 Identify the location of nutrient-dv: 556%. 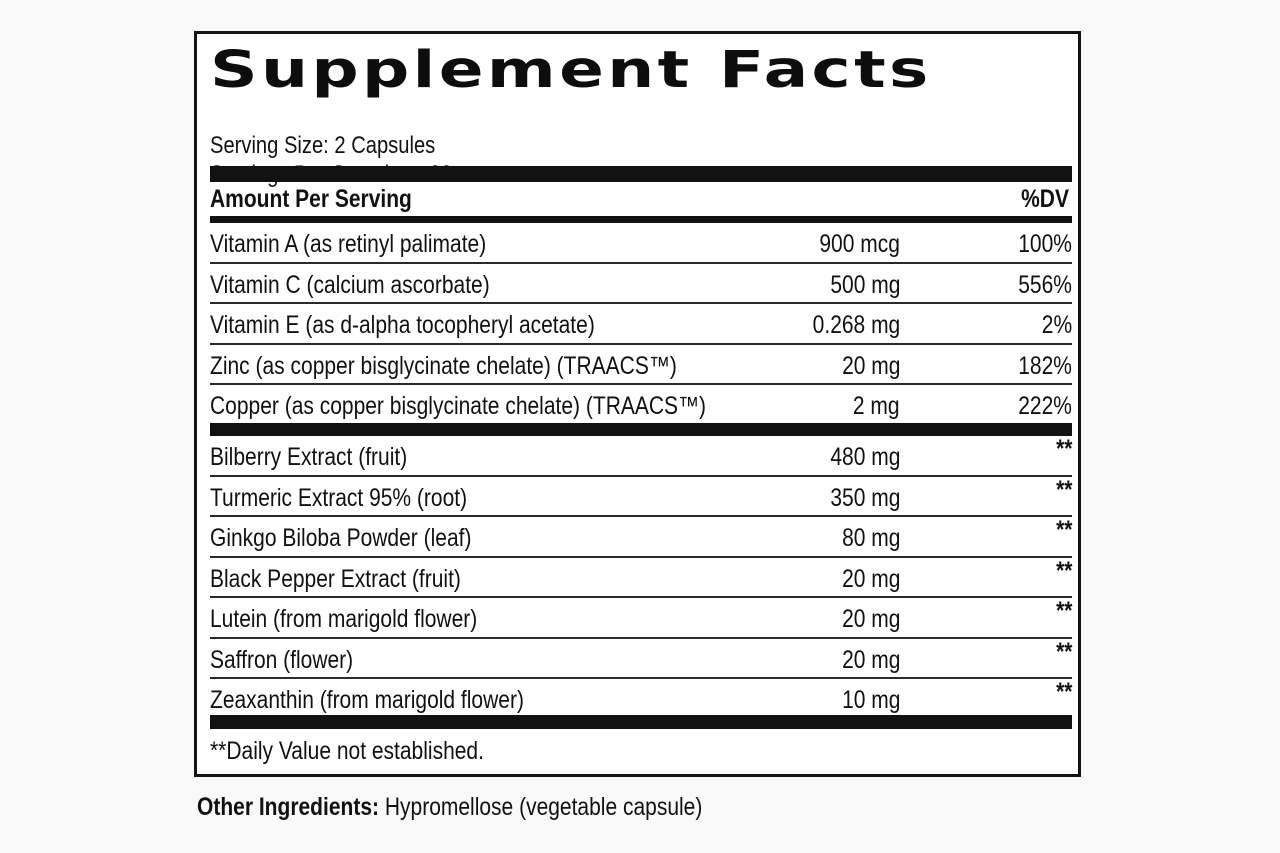
(1045, 284).